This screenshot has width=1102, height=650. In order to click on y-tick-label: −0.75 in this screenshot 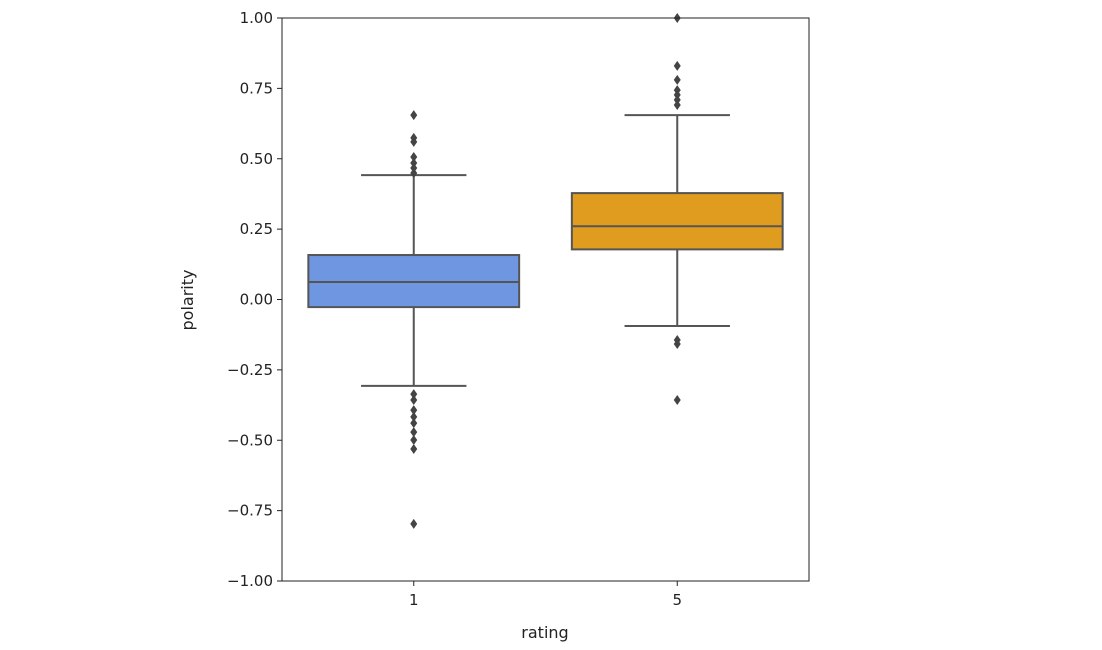, I will do `click(250, 511)`.